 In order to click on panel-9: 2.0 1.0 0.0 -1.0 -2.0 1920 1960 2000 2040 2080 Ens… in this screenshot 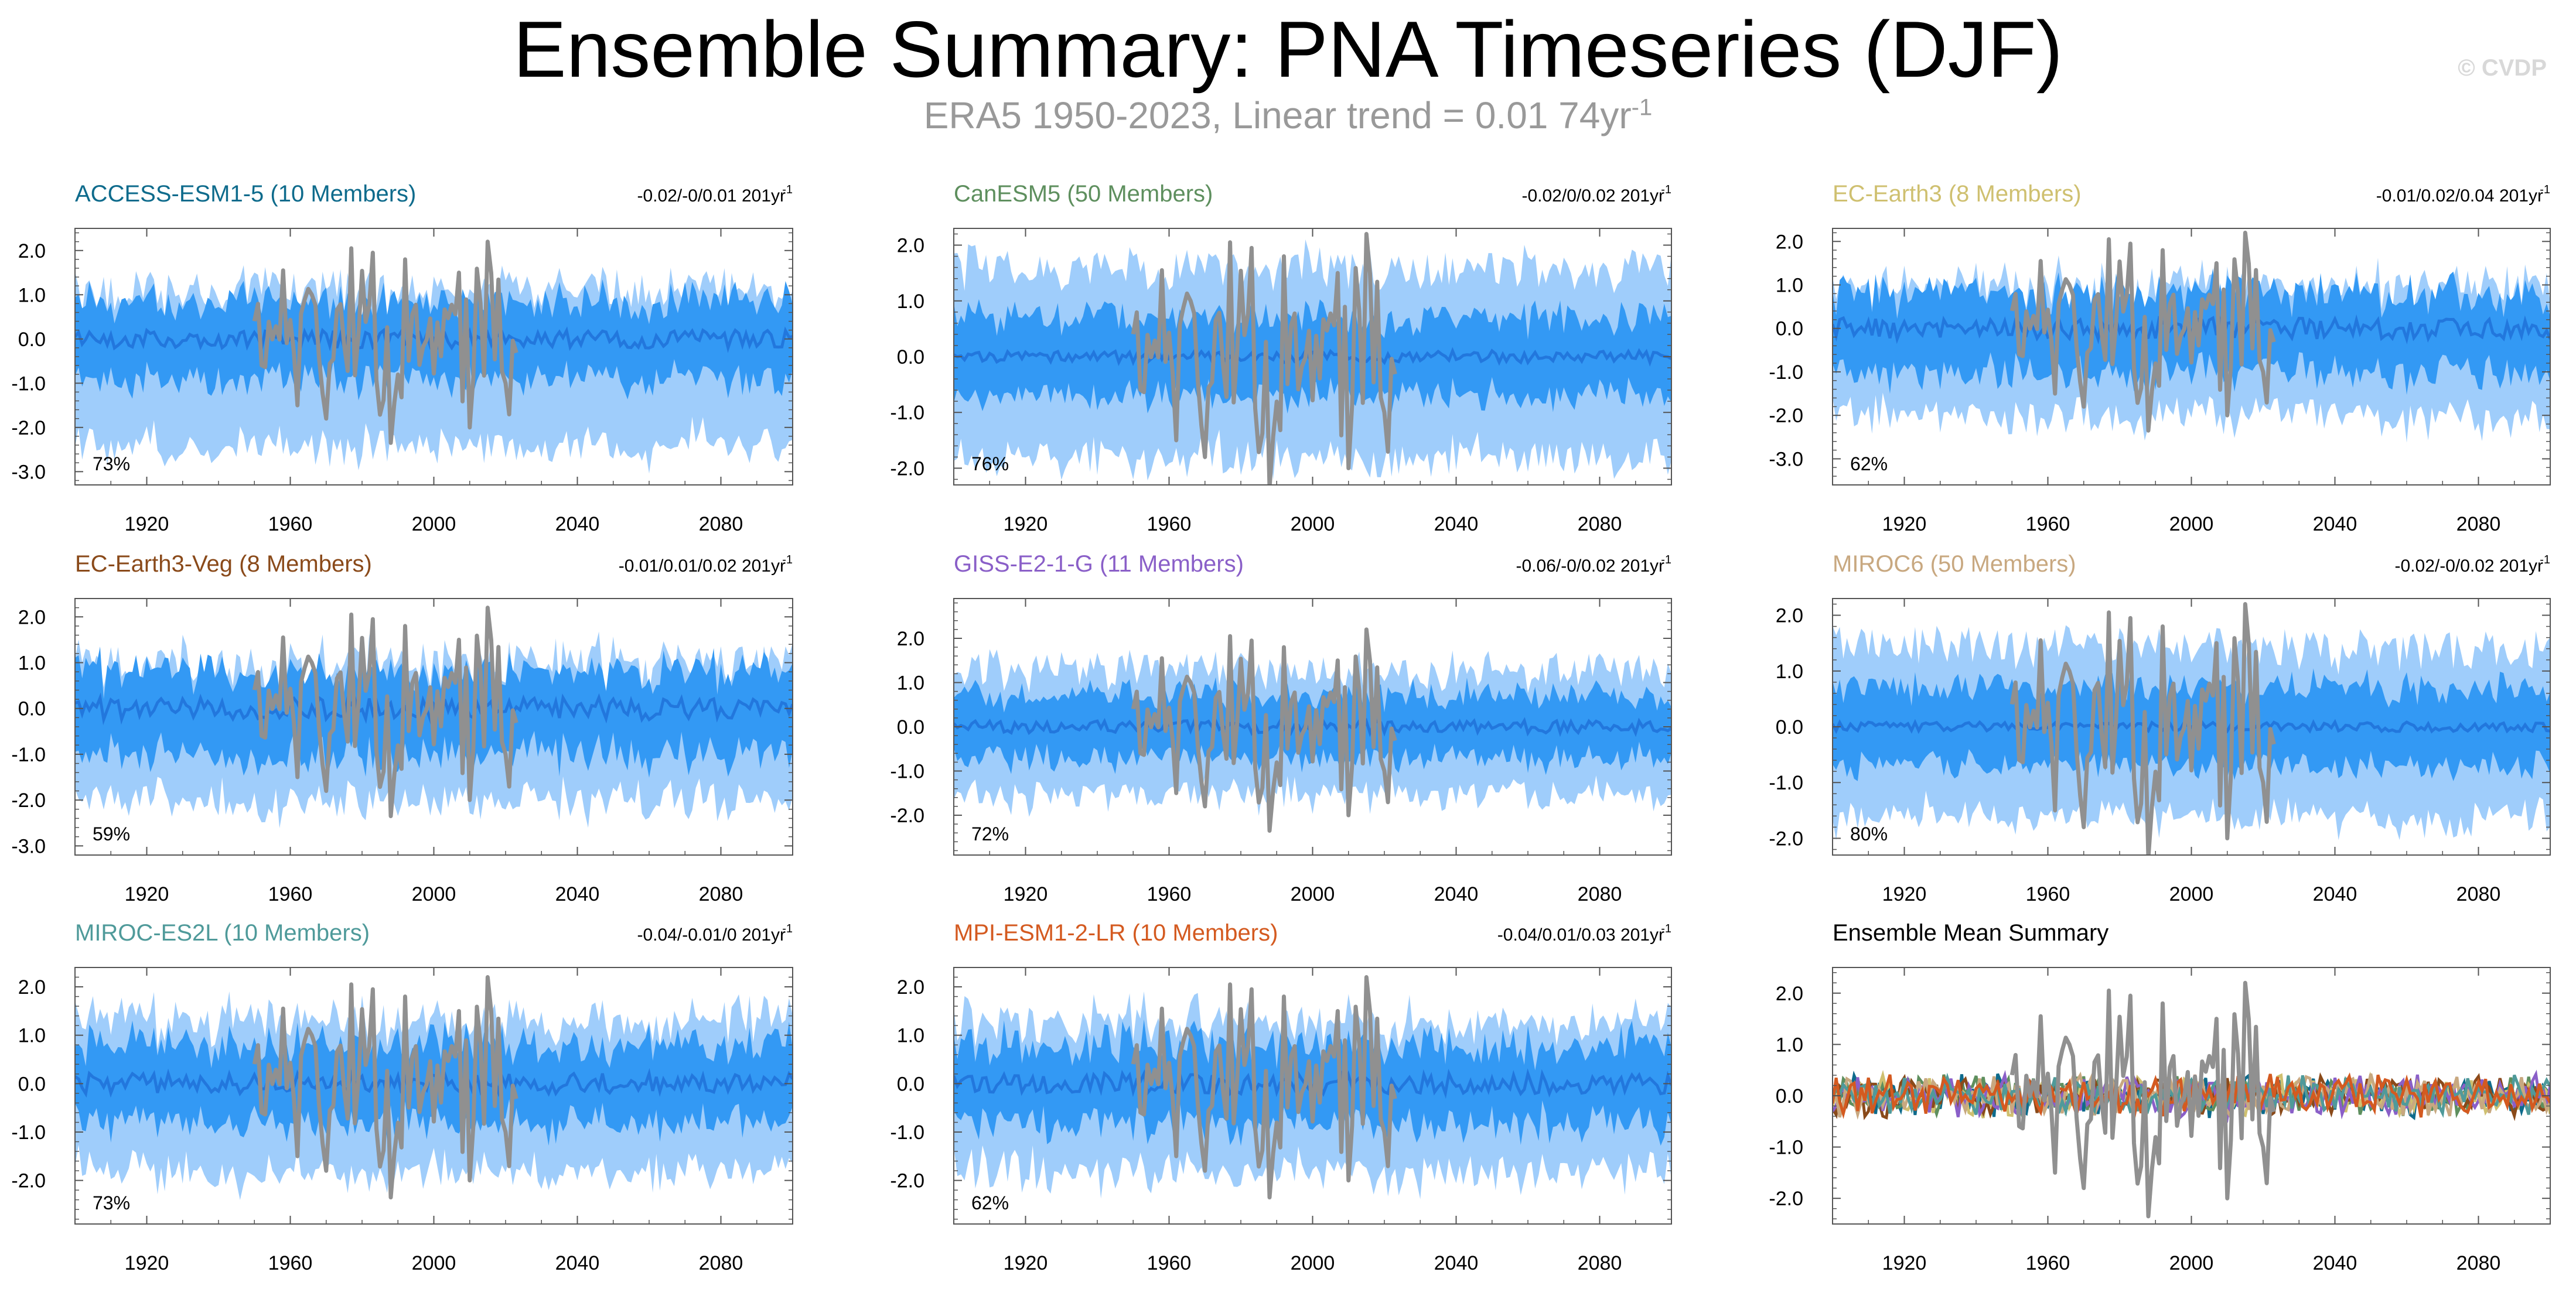, I will do `click(2160, 1097)`.